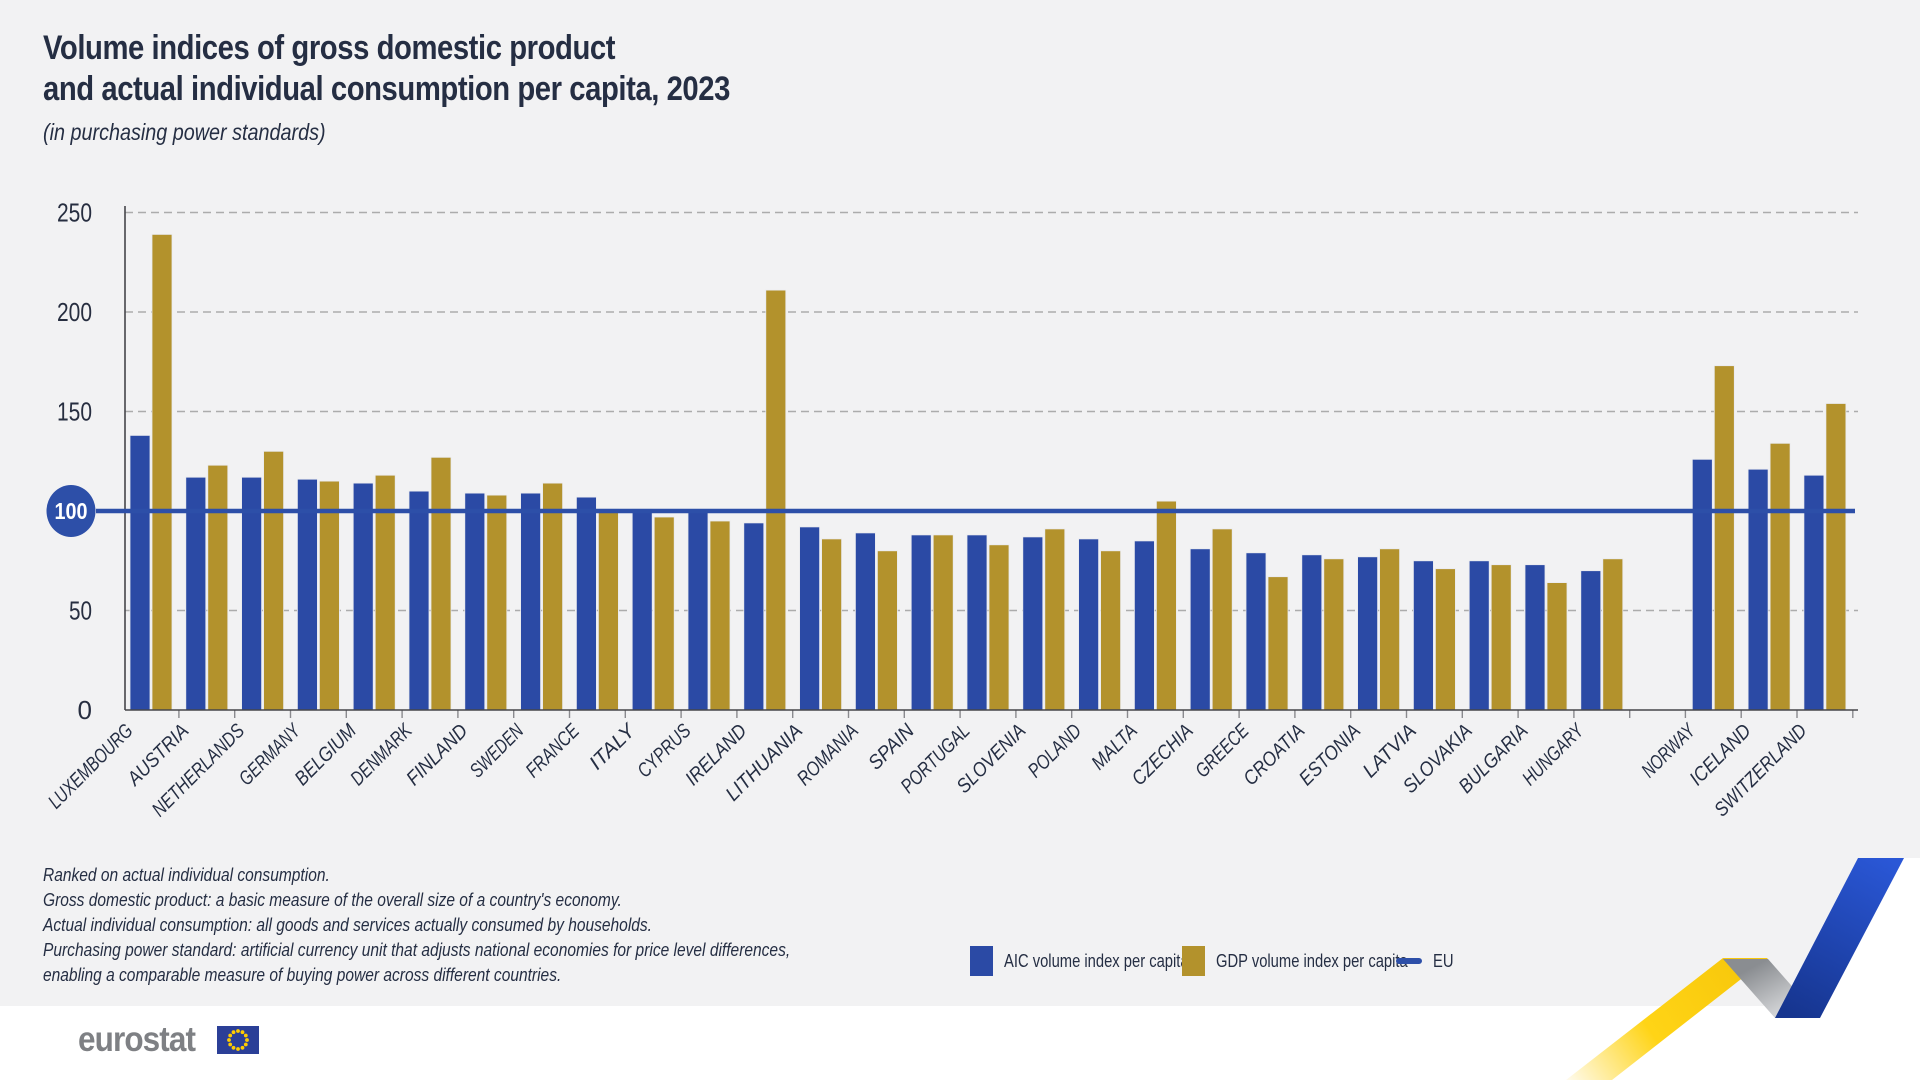 This screenshot has height=1080, width=1920. I want to click on bar-aic-ROMANIA, so click(865, 621).